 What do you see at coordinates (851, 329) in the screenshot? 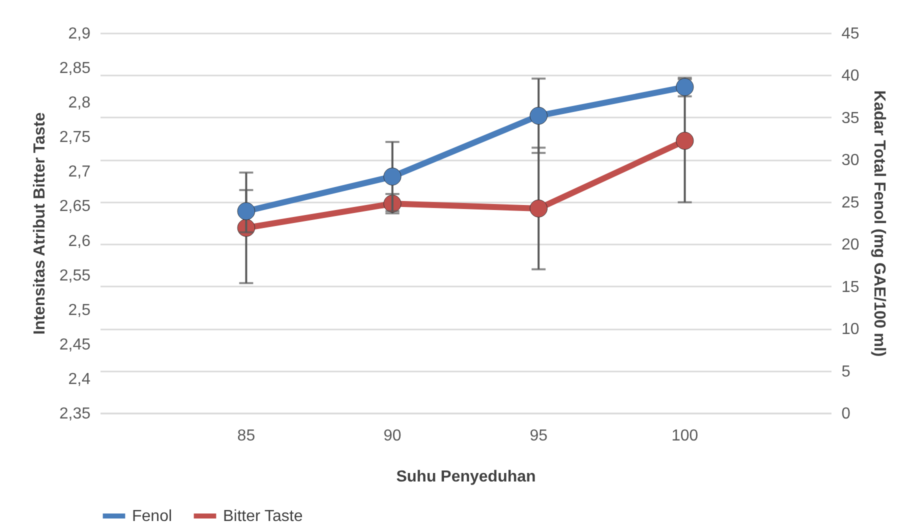
I see `y2-tick-label: 10` at bounding box center [851, 329].